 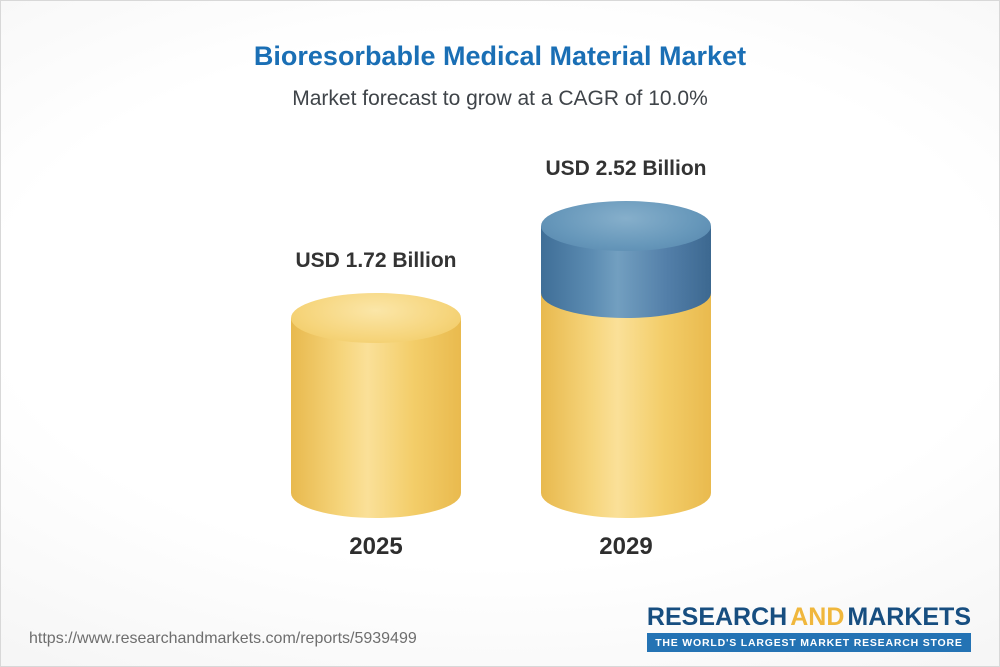 I want to click on bar-2029-top-cap, so click(x=626, y=226).